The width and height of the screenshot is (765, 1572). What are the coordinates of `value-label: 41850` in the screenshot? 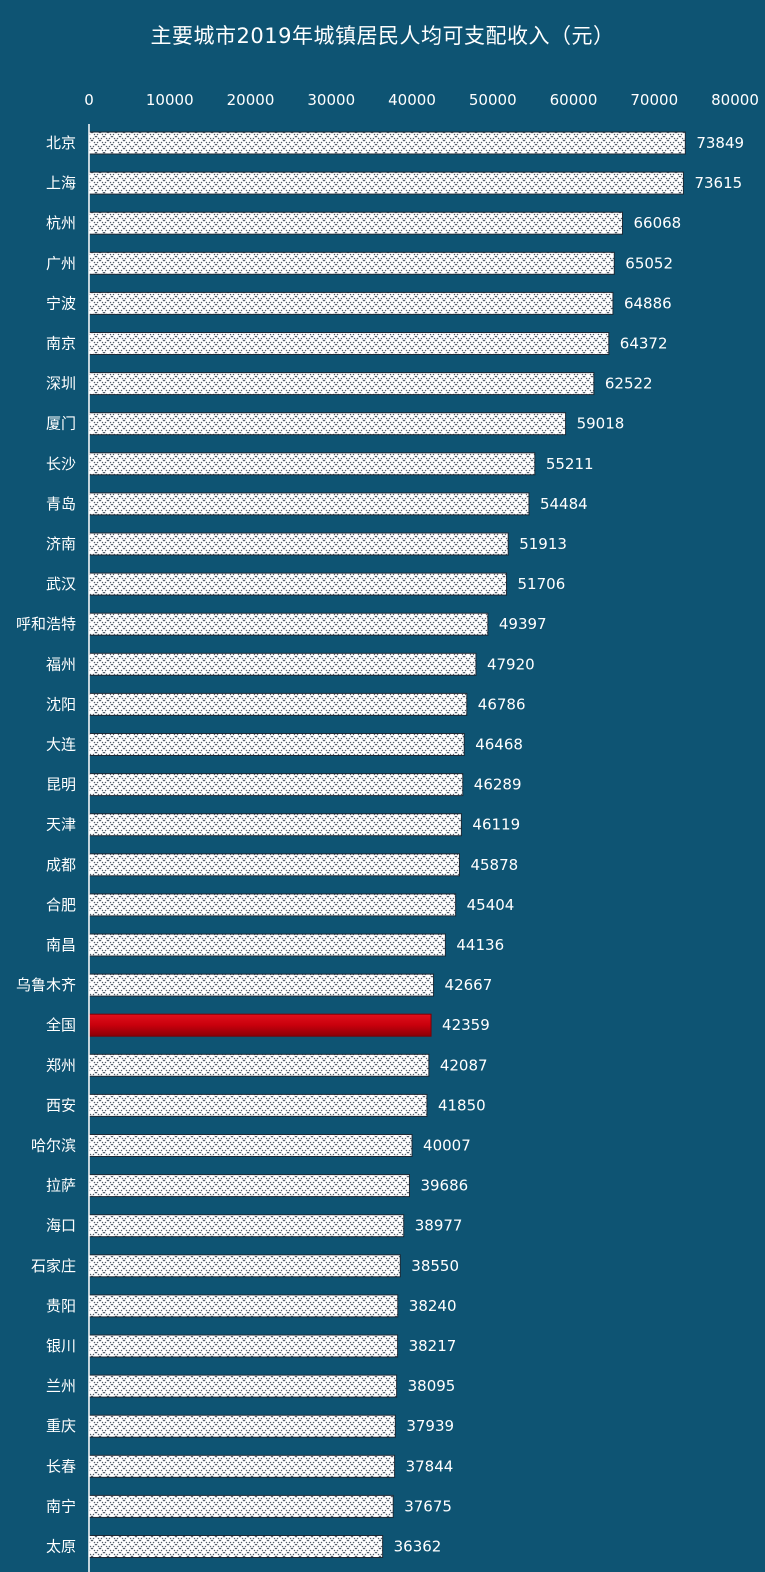 It's located at (462, 1105).